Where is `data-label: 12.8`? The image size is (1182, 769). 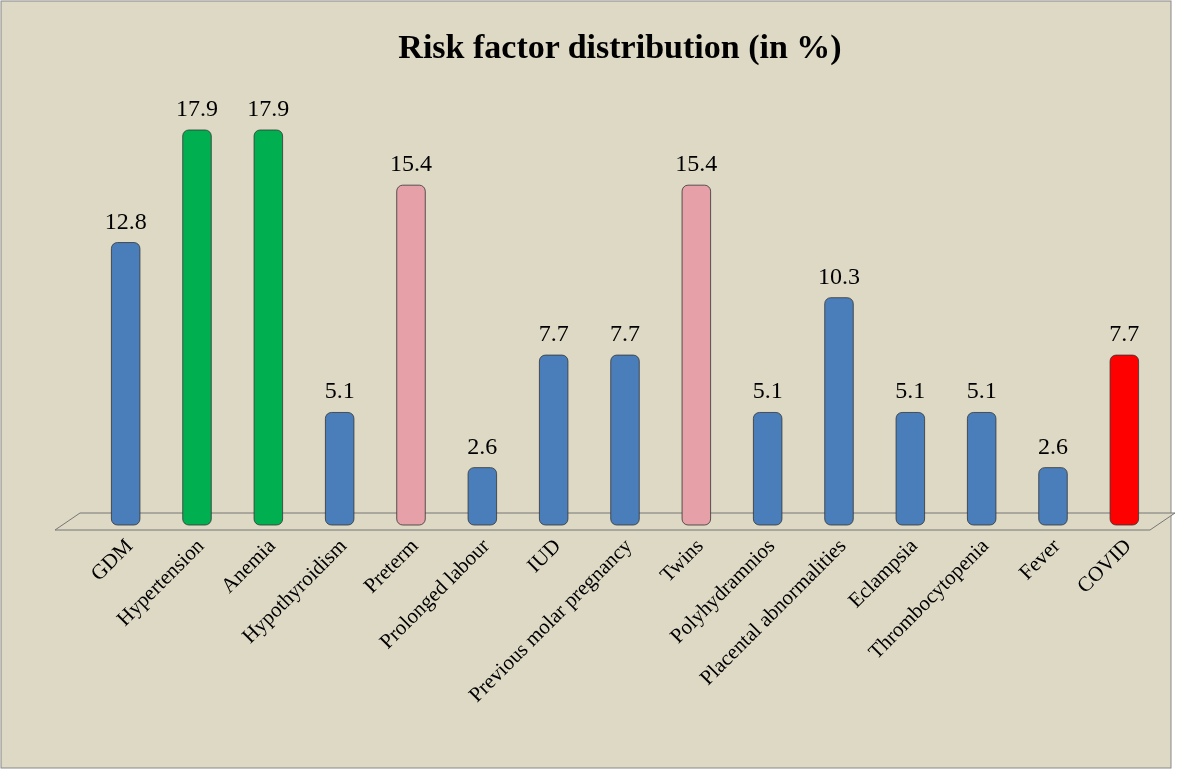
data-label: 12.8 is located at coordinates (125, 220).